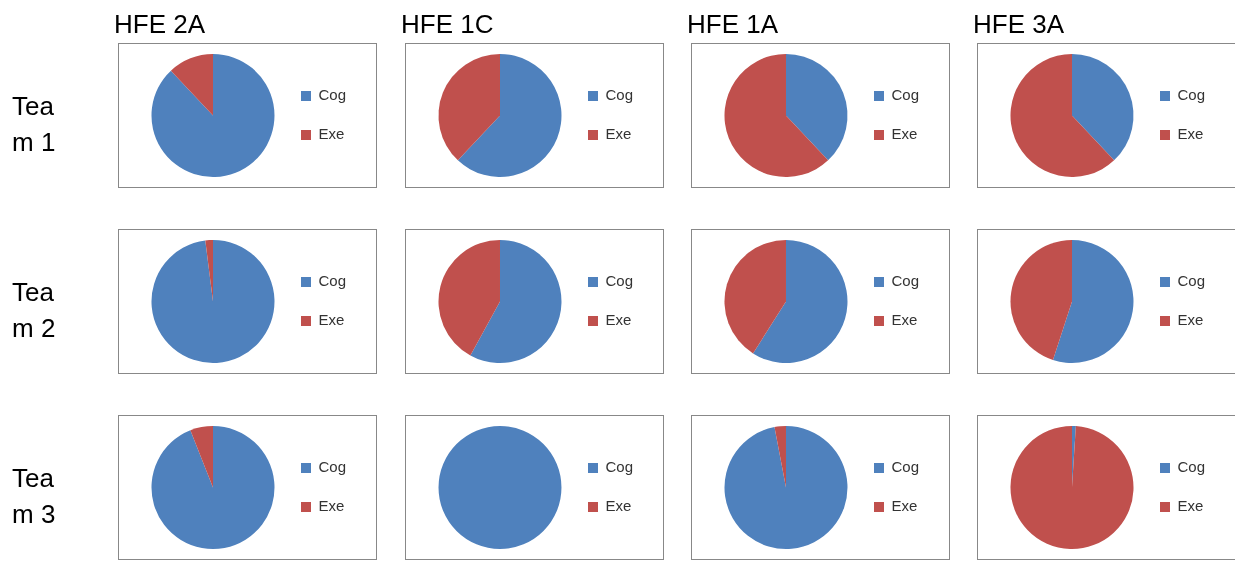 The width and height of the screenshot is (1235, 575). I want to click on chart-title: HFE 1C, so click(447, 24).